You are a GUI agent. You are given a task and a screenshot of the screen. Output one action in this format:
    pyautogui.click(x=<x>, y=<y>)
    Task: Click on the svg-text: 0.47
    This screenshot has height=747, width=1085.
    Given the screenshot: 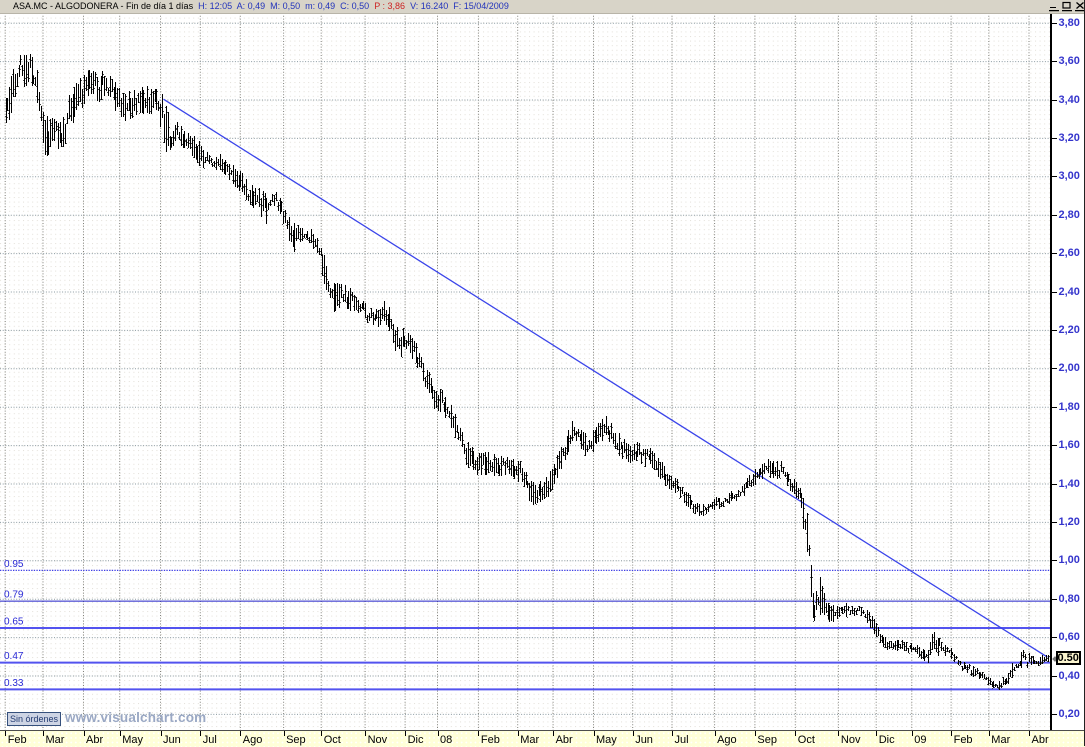 What is the action you would take?
    pyautogui.click(x=14, y=656)
    